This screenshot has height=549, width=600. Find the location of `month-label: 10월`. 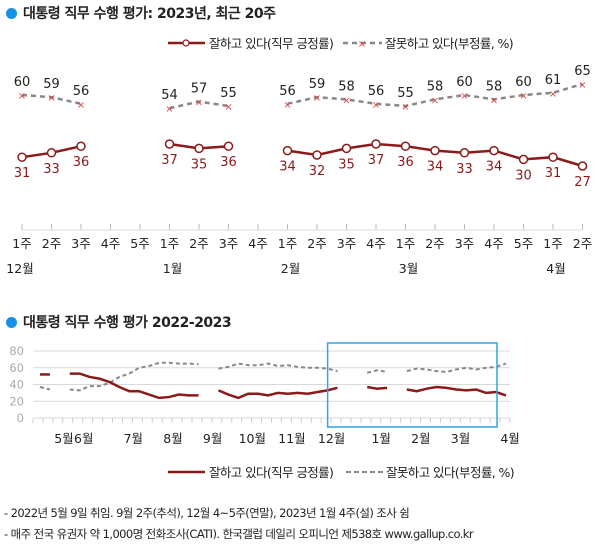

month-label: 10월 is located at coordinates (252, 438).